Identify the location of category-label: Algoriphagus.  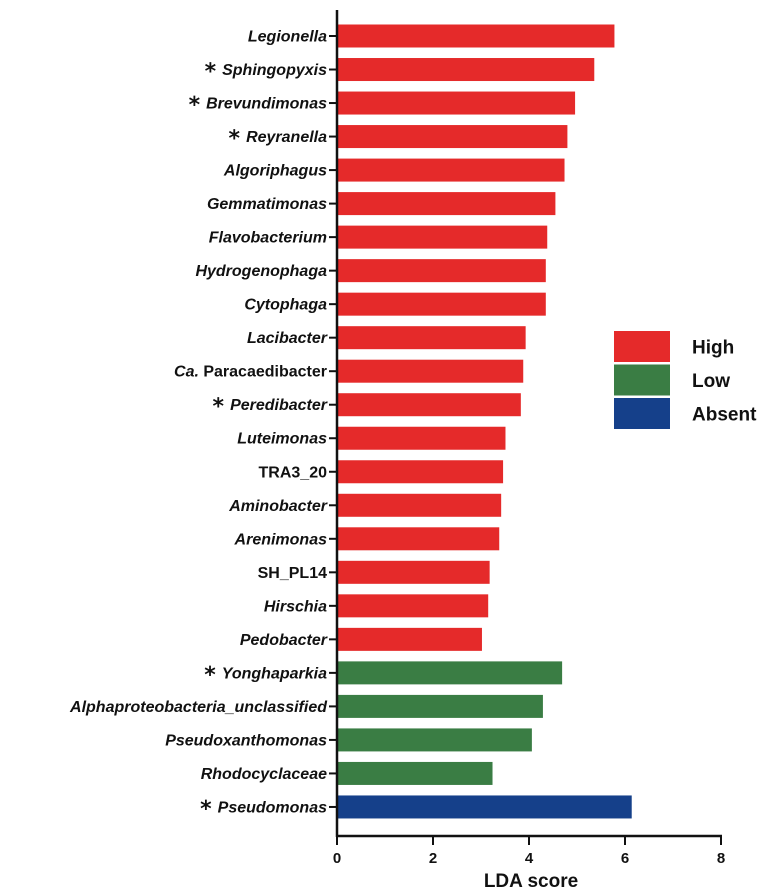
(275, 171).